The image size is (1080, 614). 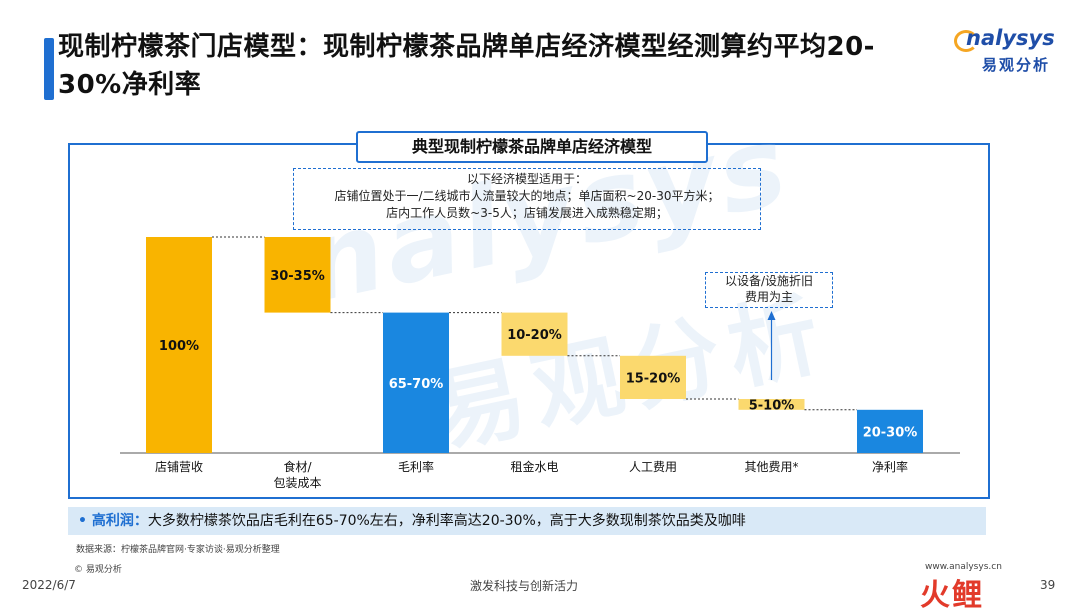 I want to click on bar-label-5: 5-10%, so click(x=772, y=405).